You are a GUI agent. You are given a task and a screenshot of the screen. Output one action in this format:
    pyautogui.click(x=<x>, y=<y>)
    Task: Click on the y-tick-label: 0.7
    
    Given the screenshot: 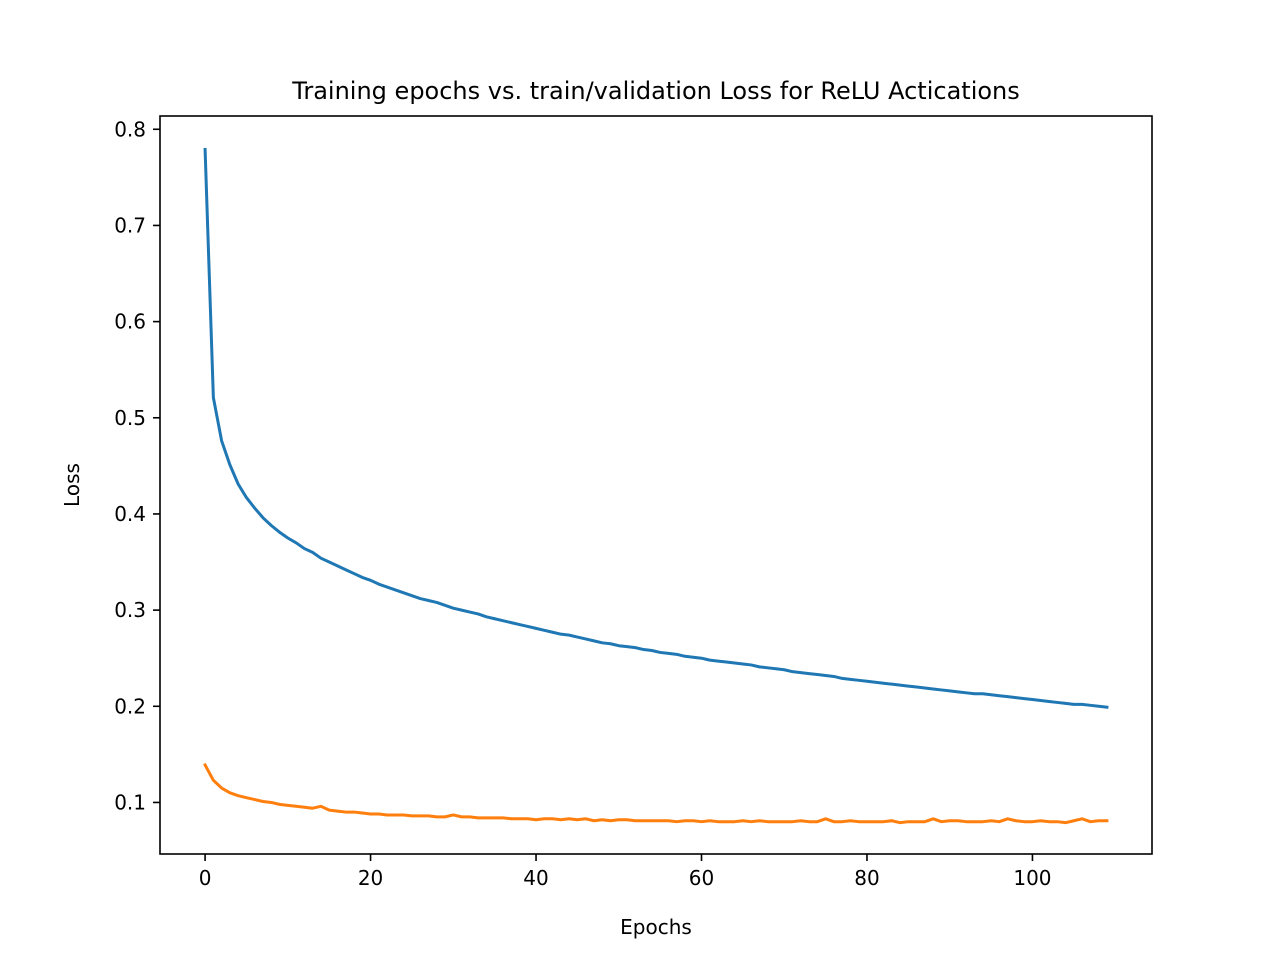 What is the action you would take?
    pyautogui.click(x=130, y=225)
    